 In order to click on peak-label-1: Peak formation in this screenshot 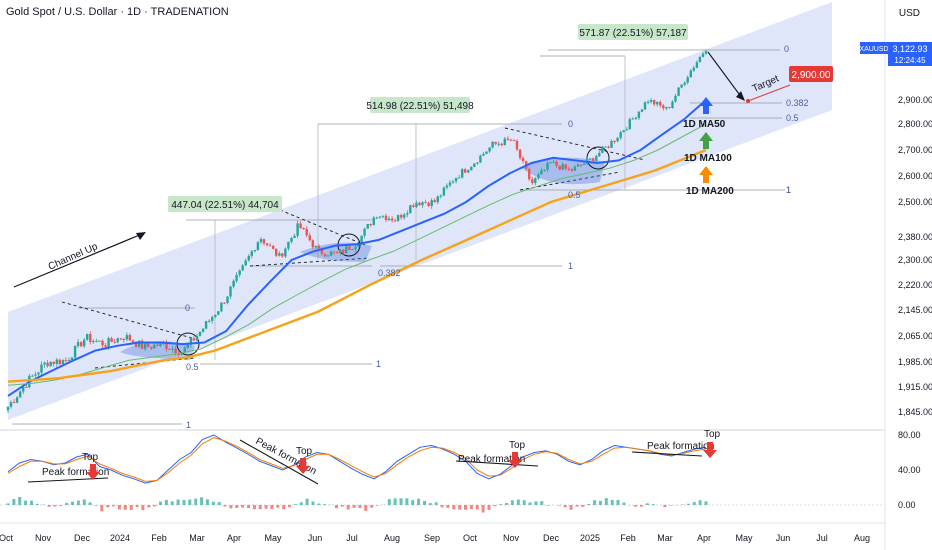, I will do `click(75, 472)`.